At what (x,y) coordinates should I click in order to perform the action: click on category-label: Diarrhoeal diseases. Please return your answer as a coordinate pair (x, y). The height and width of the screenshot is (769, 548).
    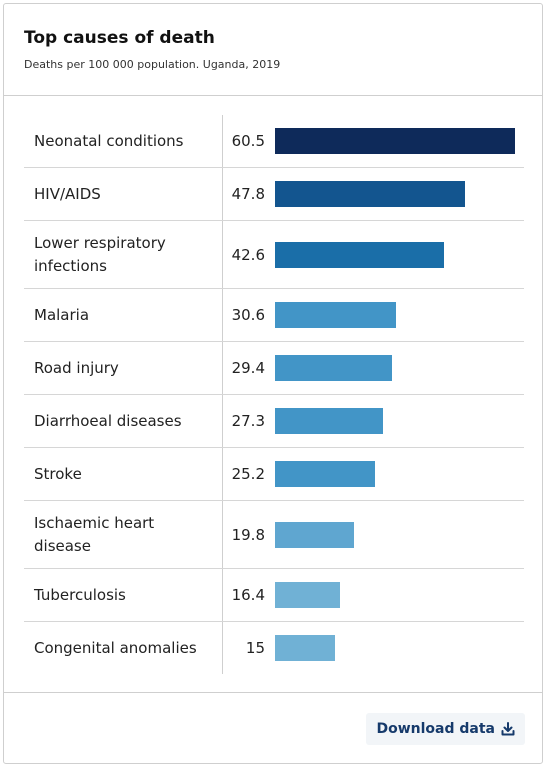
    Looking at the image, I should click on (108, 420).